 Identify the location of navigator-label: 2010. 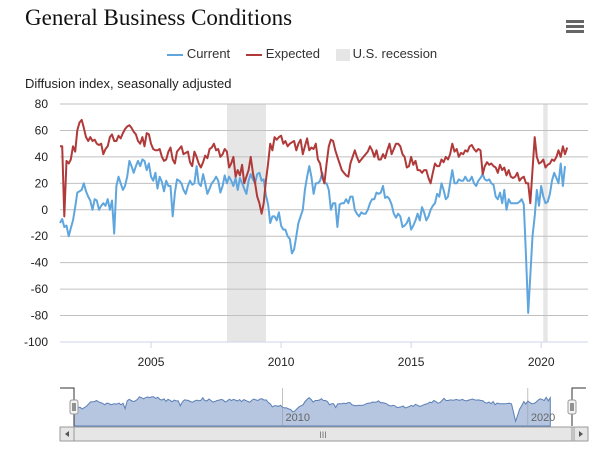
(298, 418).